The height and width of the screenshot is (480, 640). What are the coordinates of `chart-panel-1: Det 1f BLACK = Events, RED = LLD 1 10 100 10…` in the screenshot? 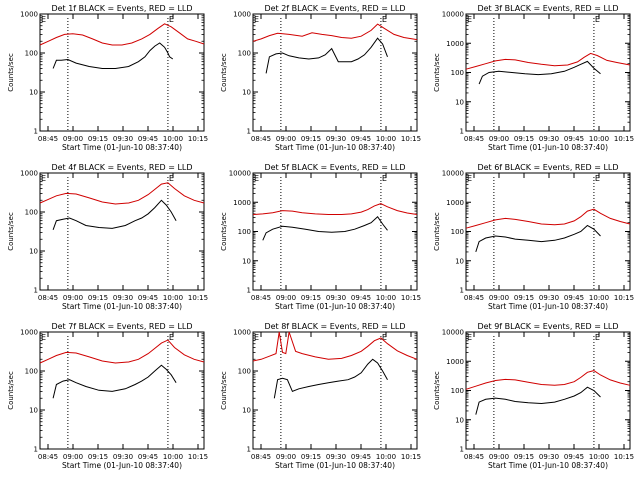 It's located at (107, 78).